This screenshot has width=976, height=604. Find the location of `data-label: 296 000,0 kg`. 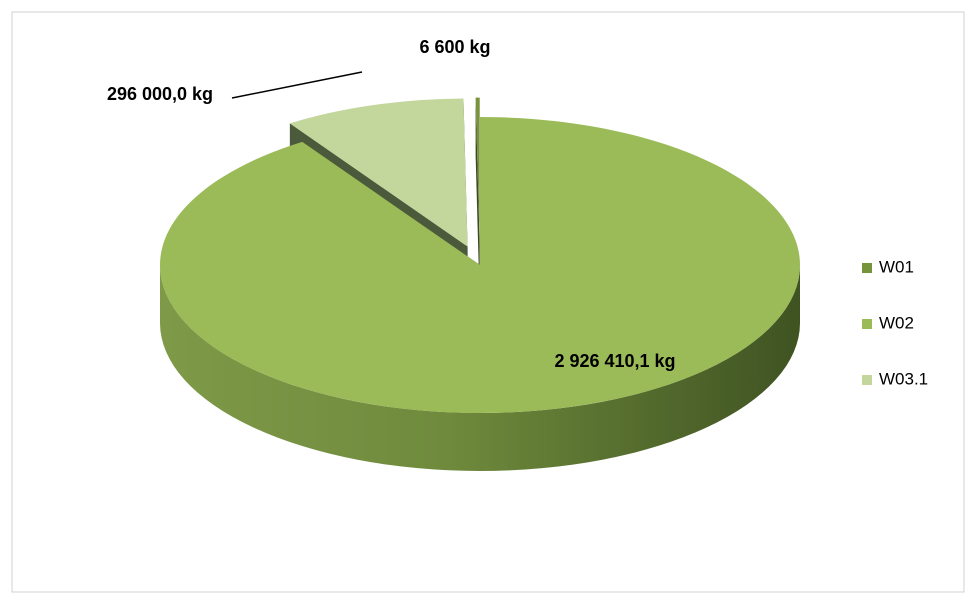

data-label: 296 000,0 kg is located at coordinates (160, 94).